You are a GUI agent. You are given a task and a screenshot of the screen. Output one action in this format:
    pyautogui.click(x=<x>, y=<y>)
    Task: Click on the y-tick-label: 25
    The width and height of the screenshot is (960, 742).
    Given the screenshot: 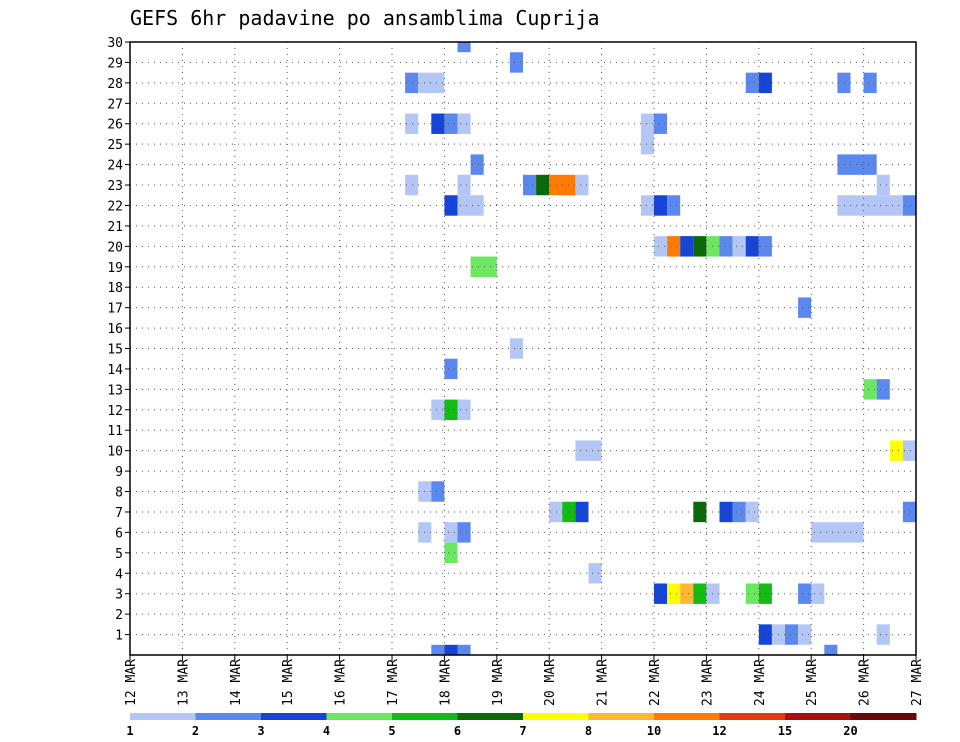 What is the action you would take?
    pyautogui.click(x=115, y=145)
    